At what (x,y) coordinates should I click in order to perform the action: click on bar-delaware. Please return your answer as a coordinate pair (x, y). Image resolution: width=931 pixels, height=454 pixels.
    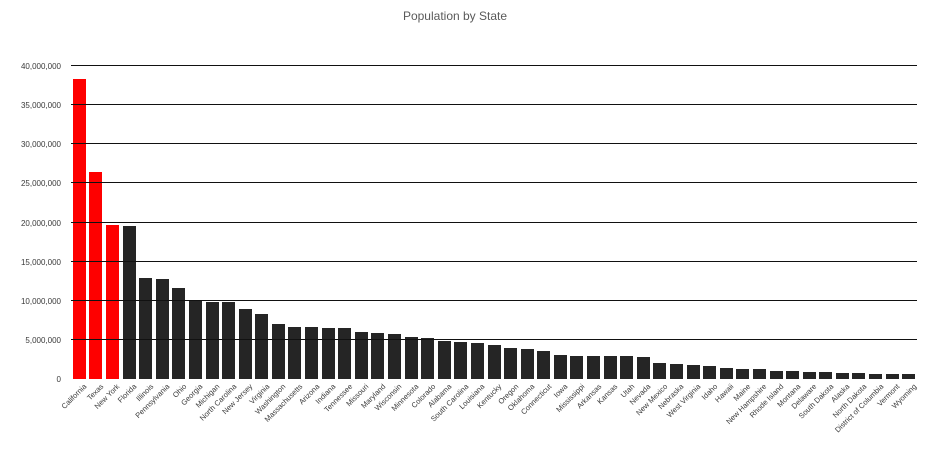
    Looking at the image, I should click on (809, 375).